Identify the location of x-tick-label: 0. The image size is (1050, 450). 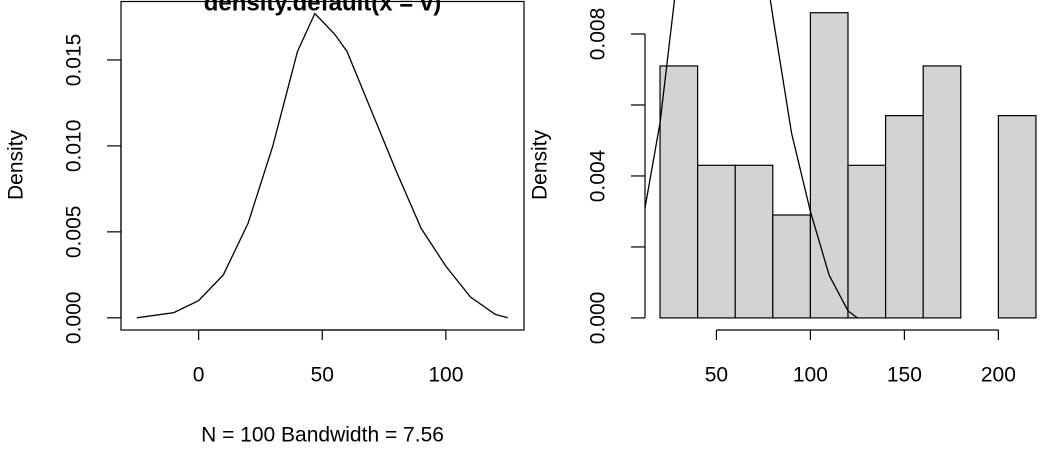
(199, 375).